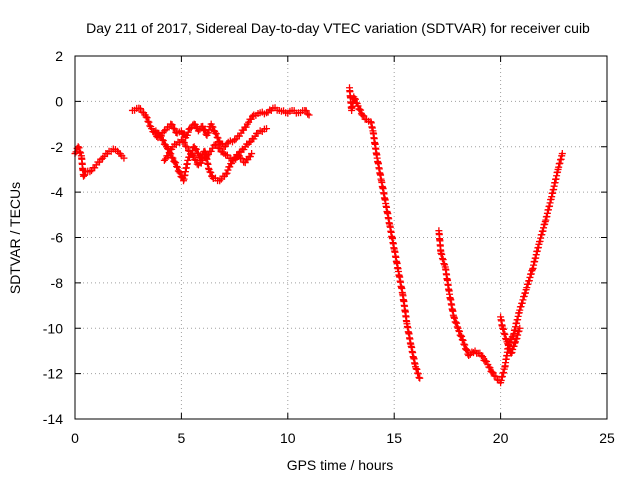  What do you see at coordinates (53, 374) in the screenshot?
I see `y-tick-label: -12` at bounding box center [53, 374].